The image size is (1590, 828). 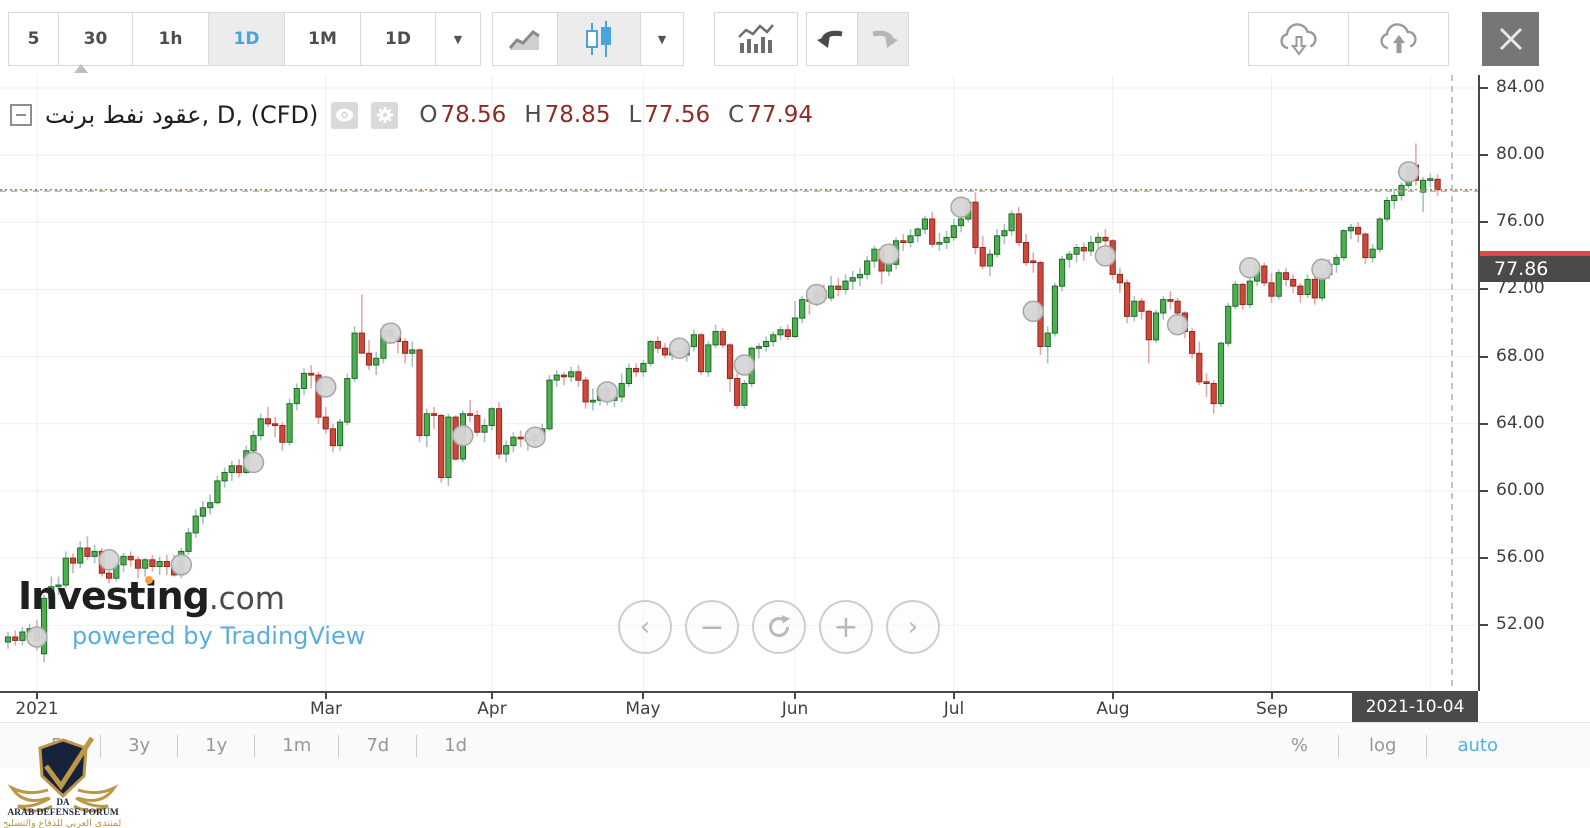 I want to click on log-scale-button: log, so click(x=1383, y=745).